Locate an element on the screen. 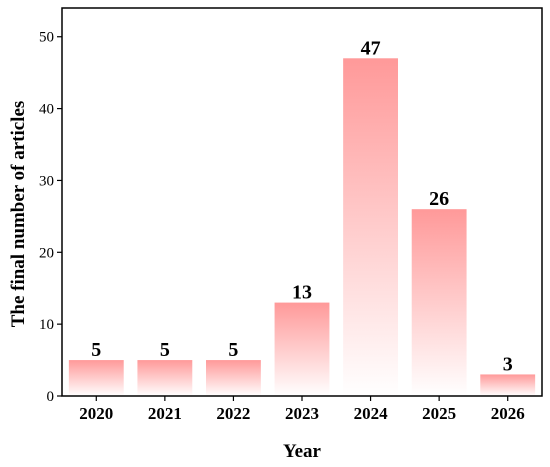  data-label-2023: 13 is located at coordinates (302, 293).